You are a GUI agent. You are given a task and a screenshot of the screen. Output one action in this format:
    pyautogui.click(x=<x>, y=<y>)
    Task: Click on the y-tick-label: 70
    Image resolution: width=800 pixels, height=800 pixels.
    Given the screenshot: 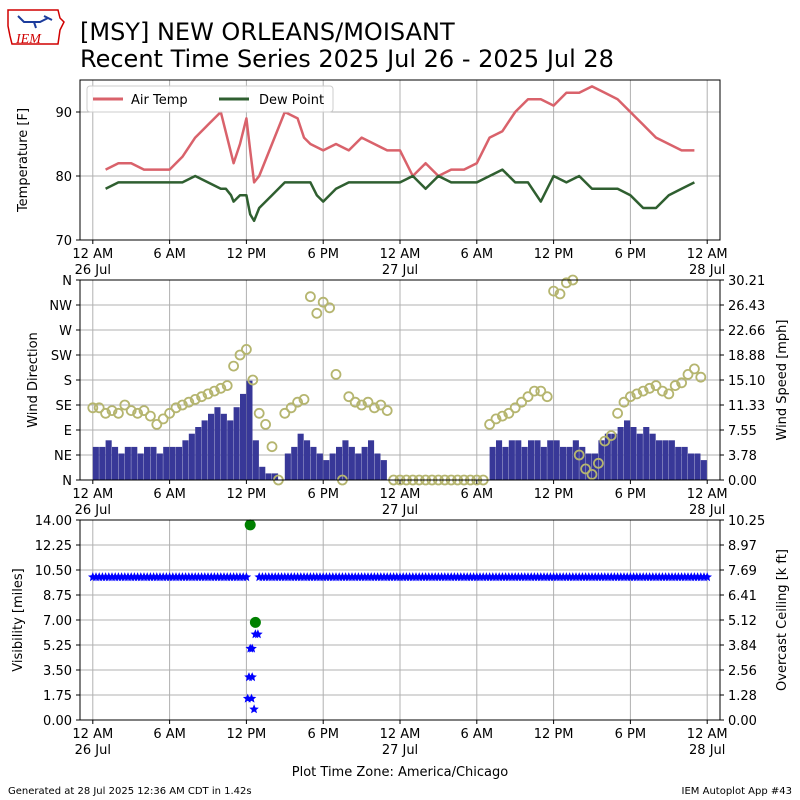 What is the action you would take?
    pyautogui.click(x=63, y=241)
    